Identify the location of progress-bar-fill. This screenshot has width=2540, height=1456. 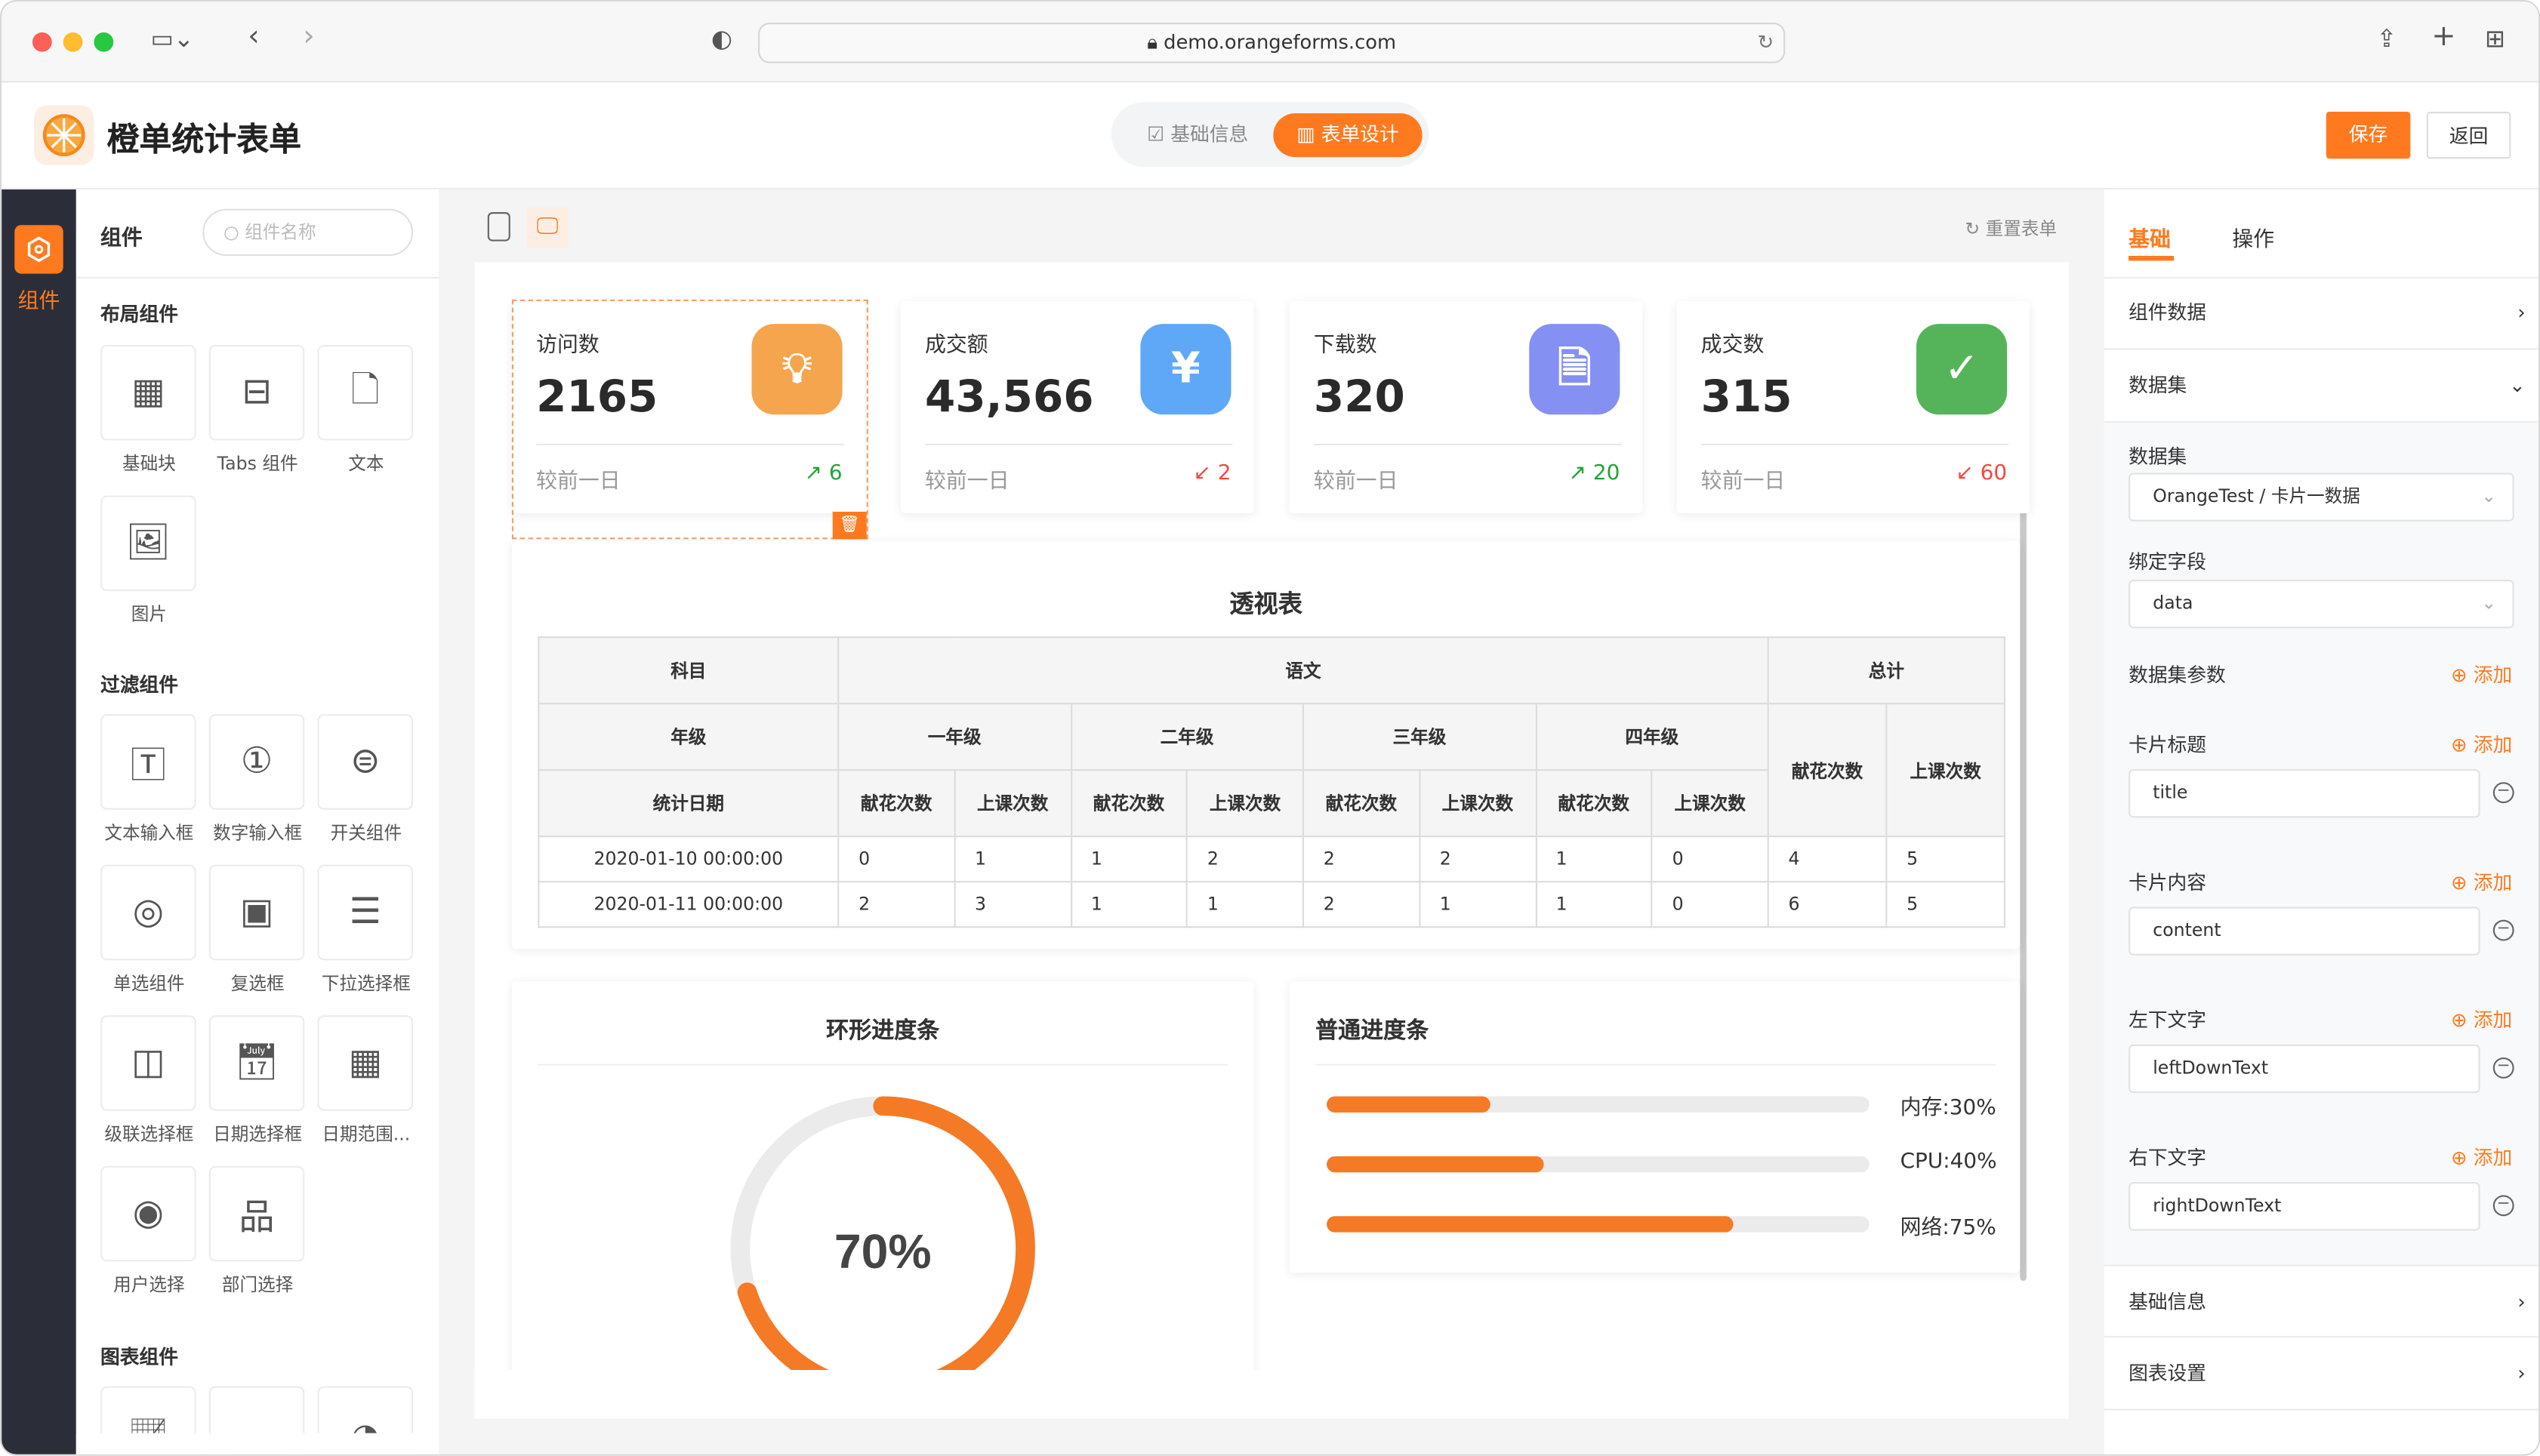
(1408, 1104).